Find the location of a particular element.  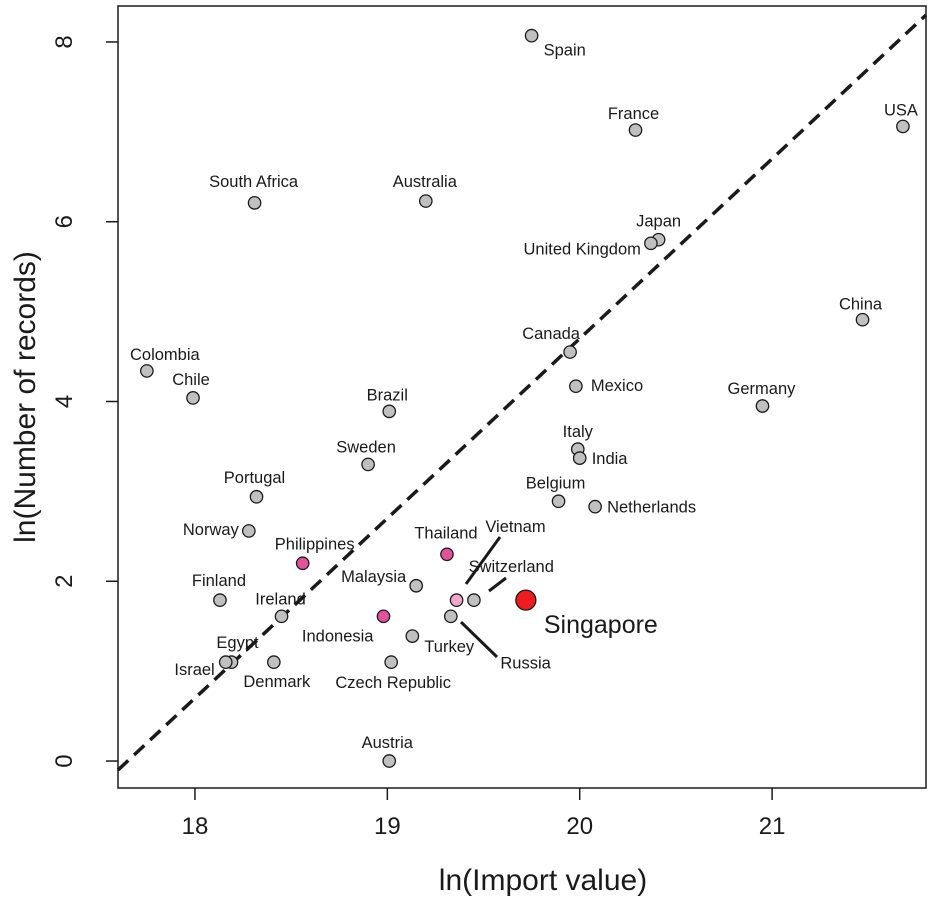

x-tick-label: 20 is located at coordinates (579, 826).